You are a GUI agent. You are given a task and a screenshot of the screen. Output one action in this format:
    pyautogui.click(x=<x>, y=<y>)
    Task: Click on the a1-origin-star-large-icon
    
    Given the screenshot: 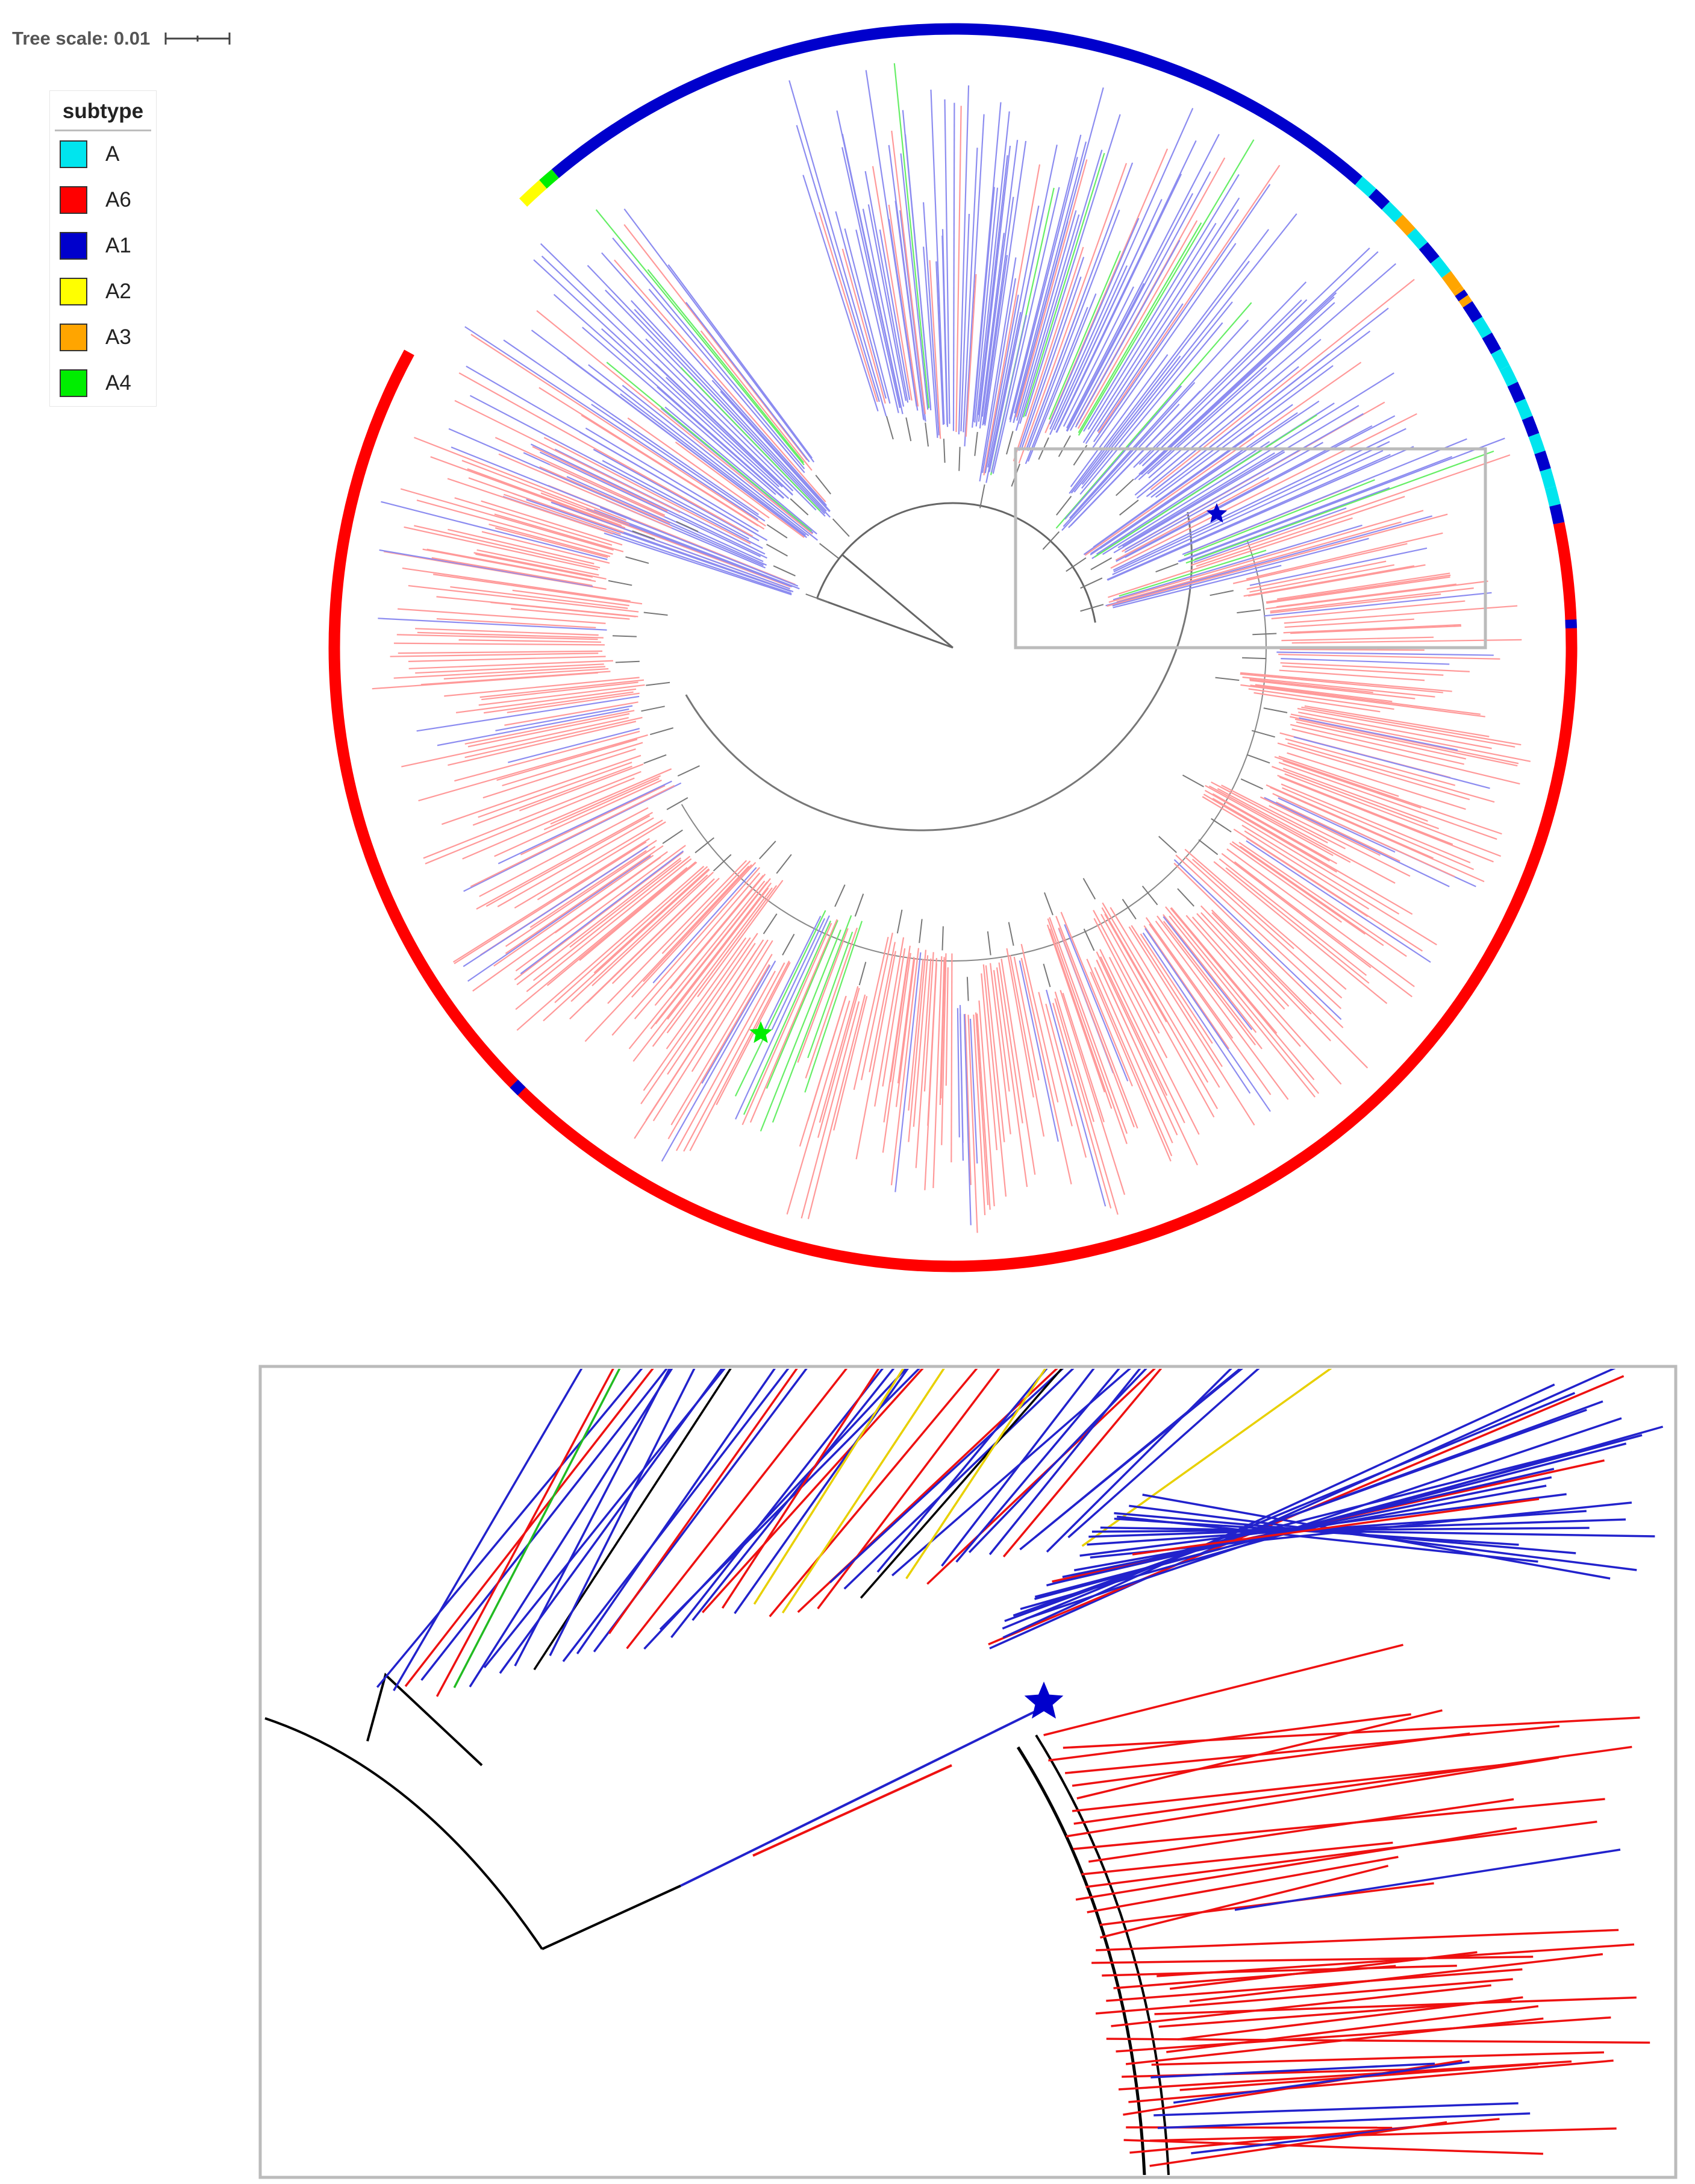 What is the action you would take?
    pyautogui.click(x=1044, y=1701)
    